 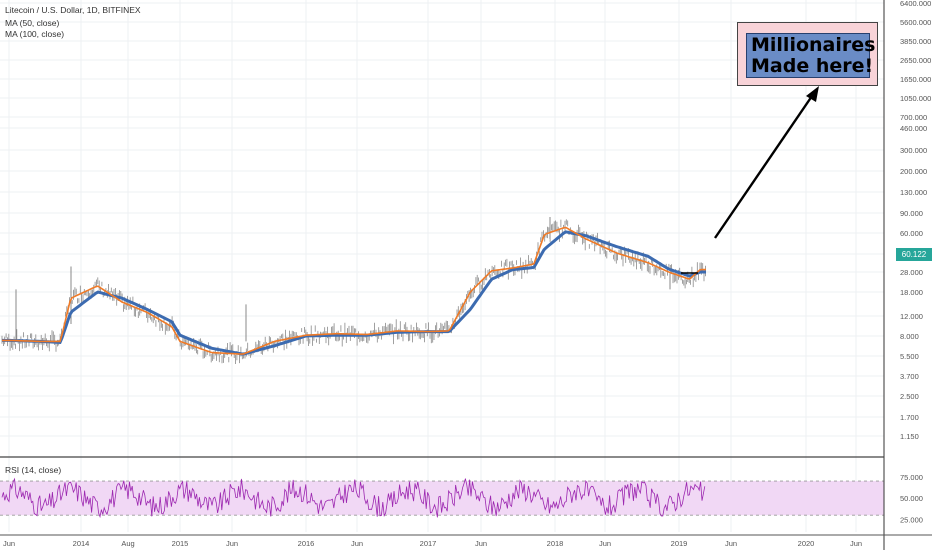 What do you see at coordinates (911, 477) in the screenshot?
I see `rsi-tick-label: 75.000` at bounding box center [911, 477].